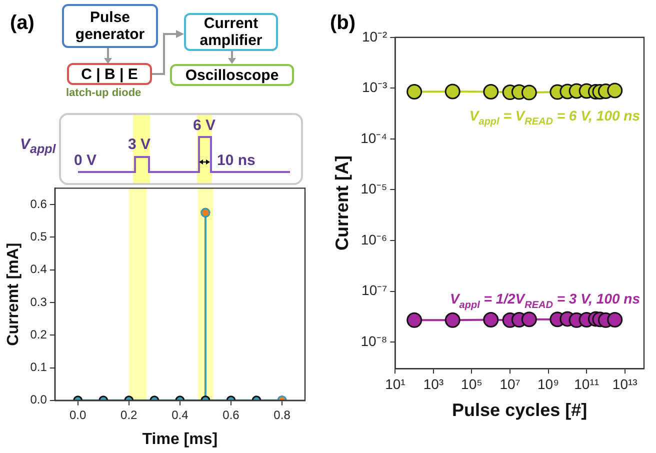 The image size is (656, 453). Describe the element at coordinates (109, 74) in the screenshot. I see `text: C | B | E` at that location.